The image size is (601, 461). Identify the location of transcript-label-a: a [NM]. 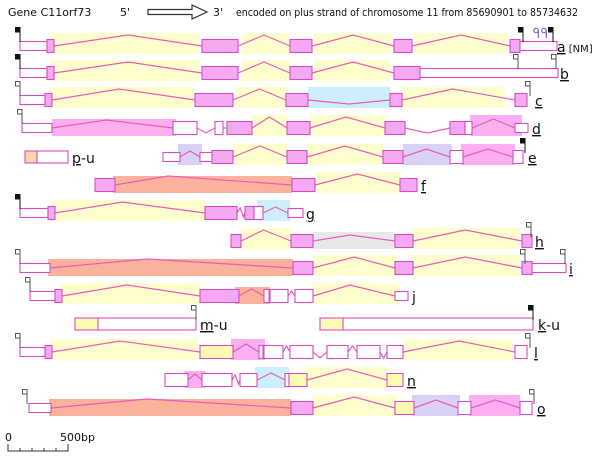
(575, 48).